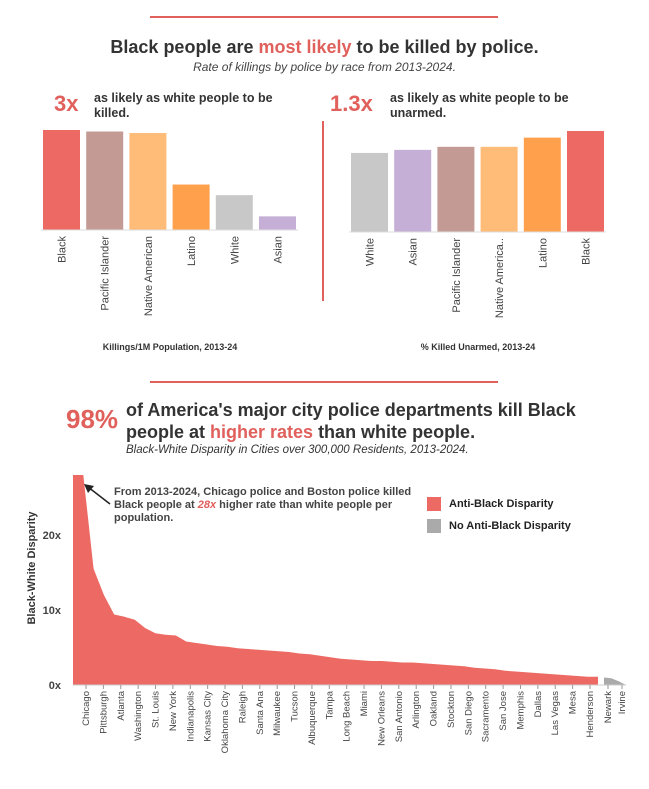 This screenshot has width=649, height=789. What do you see at coordinates (279, 250) in the screenshot?
I see `killings-label-asian: Asian` at bounding box center [279, 250].